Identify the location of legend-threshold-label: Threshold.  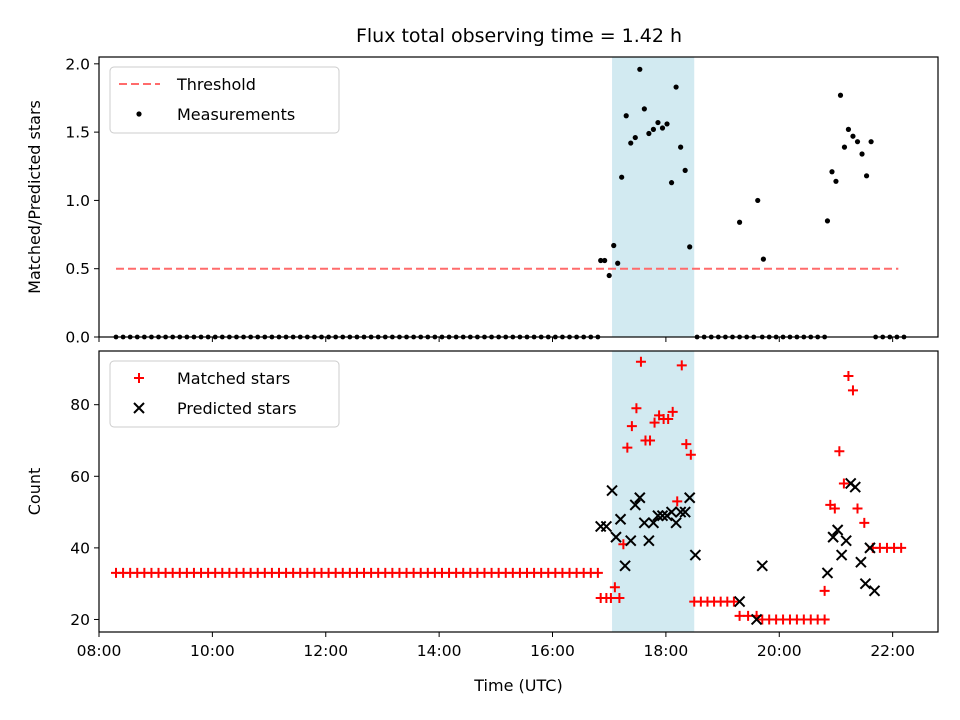
(216, 84).